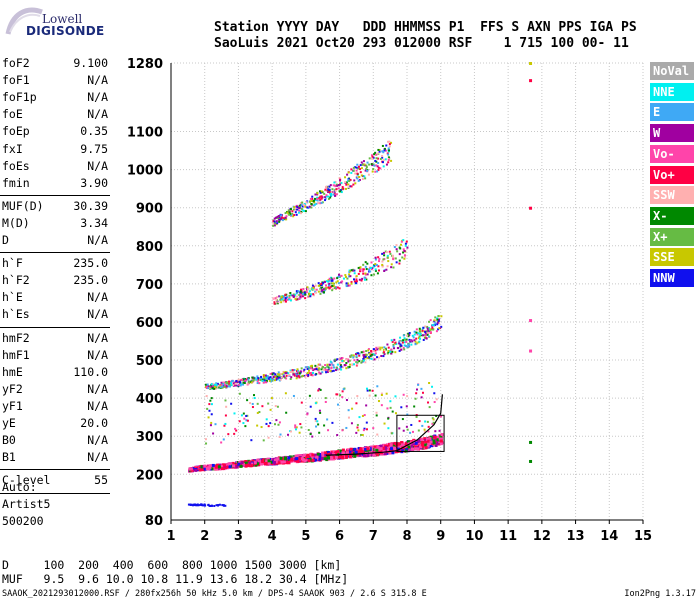 The height and width of the screenshot is (600, 700). Describe the element at coordinates (609, 536) in the screenshot. I see `x-tick-label: 14` at that location.